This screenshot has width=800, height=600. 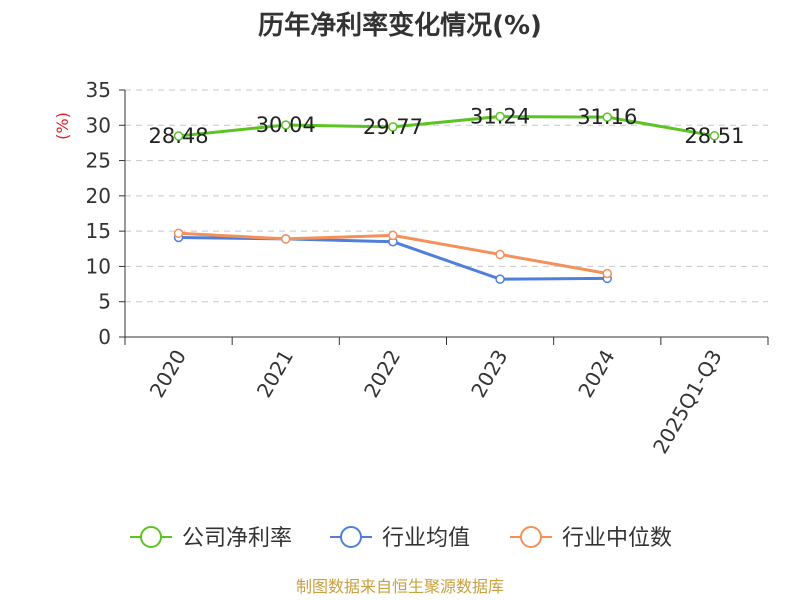 What do you see at coordinates (382, 374) in the screenshot?
I see `x-tick-label: 2022` at bounding box center [382, 374].